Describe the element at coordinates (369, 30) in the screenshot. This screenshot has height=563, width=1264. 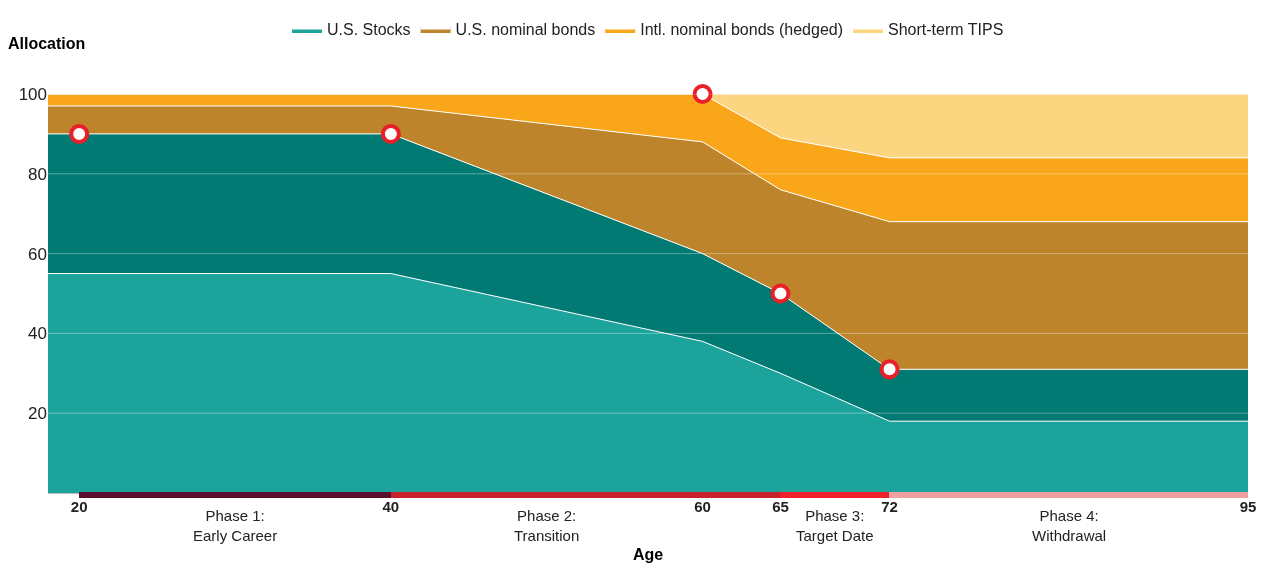
I see `legend-label: U.S. Stocks` at that location.